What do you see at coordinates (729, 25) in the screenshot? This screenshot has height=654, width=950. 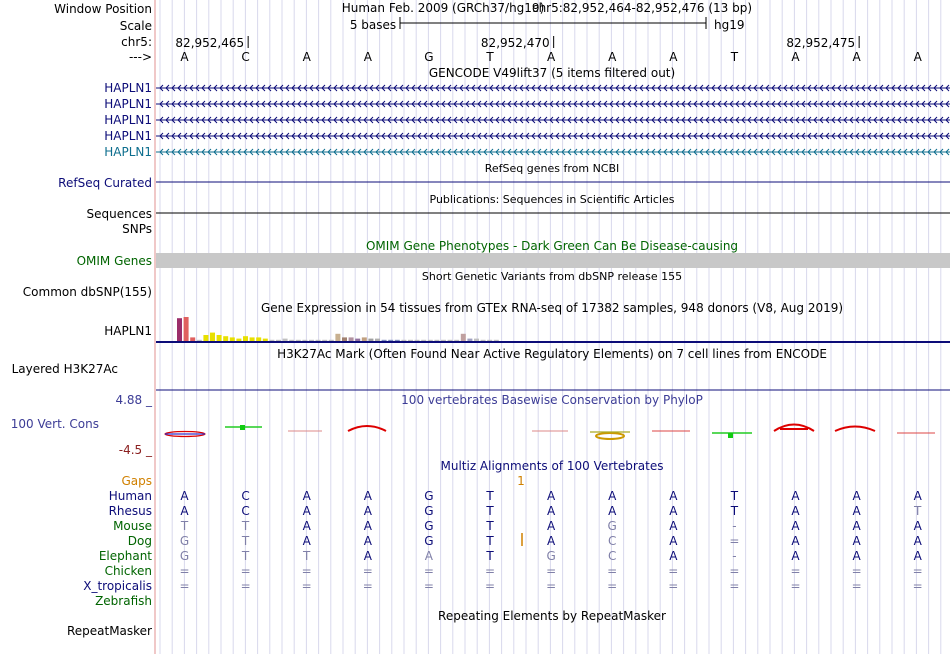 I see `scale-assembly: hg19` at bounding box center [729, 25].